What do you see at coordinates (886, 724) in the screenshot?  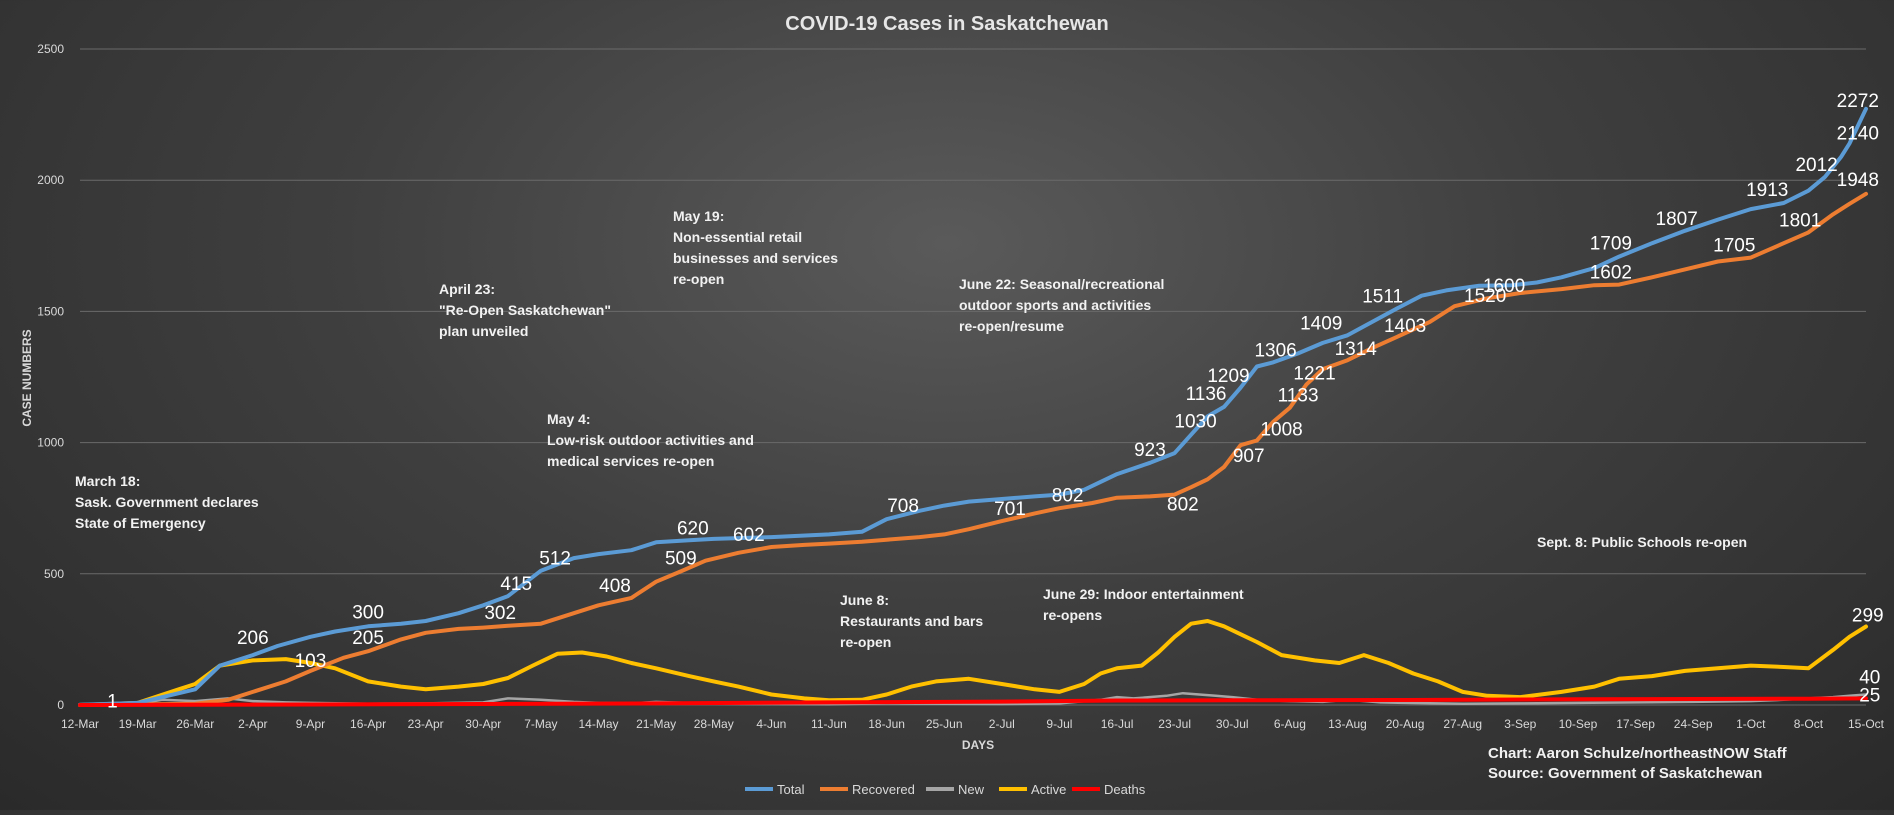 I see `x-tick-label: 18-Jun` at bounding box center [886, 724].